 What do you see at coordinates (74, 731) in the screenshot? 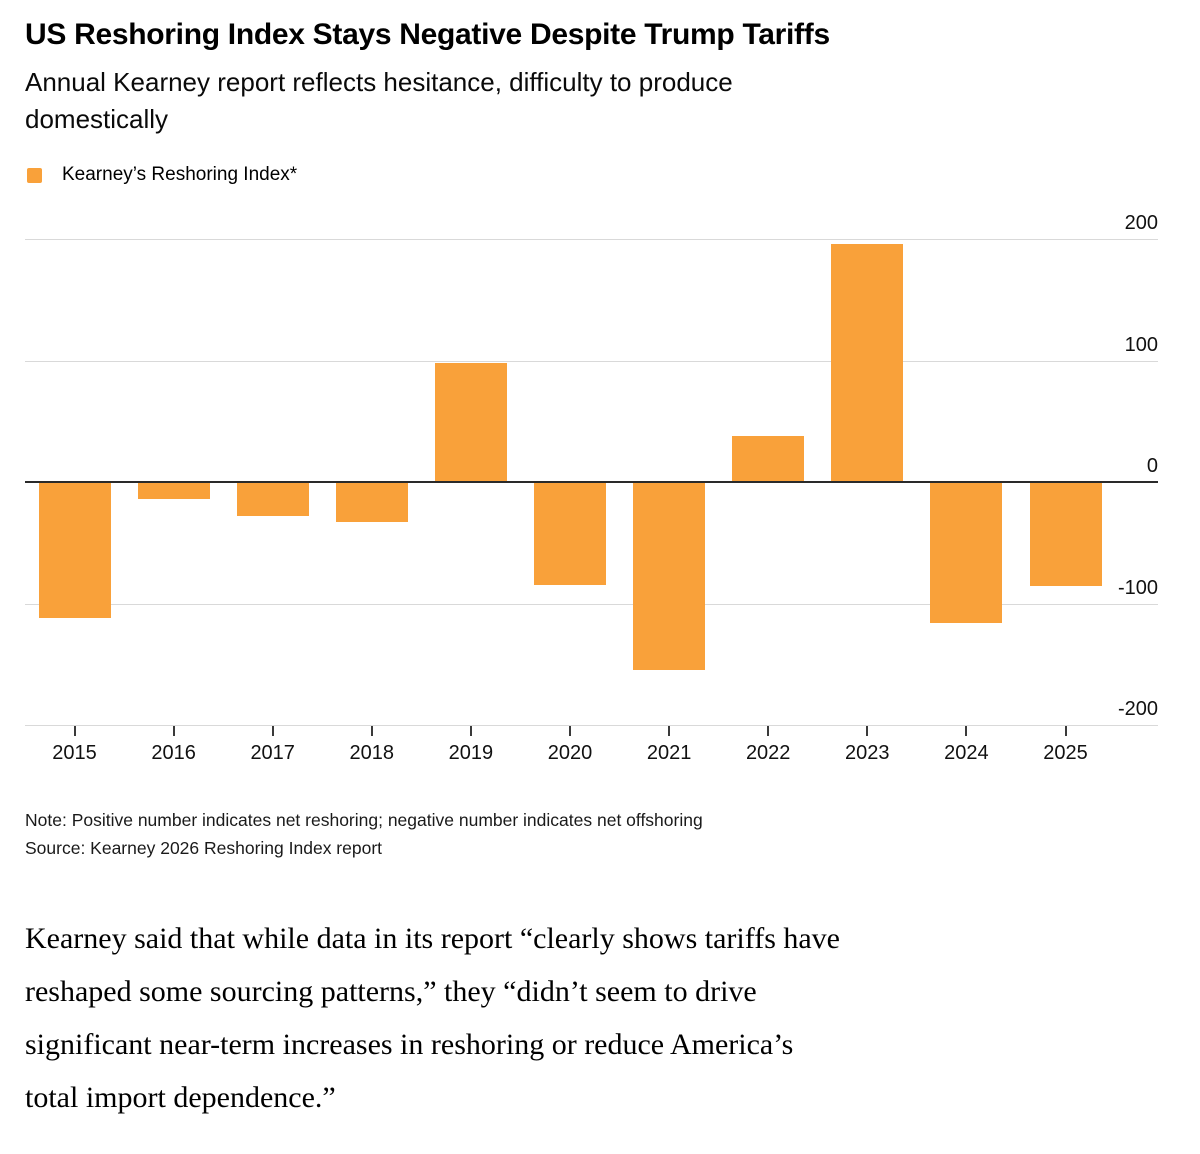
I see `x-axis-tick-2015` at bounding box center [74, 731].